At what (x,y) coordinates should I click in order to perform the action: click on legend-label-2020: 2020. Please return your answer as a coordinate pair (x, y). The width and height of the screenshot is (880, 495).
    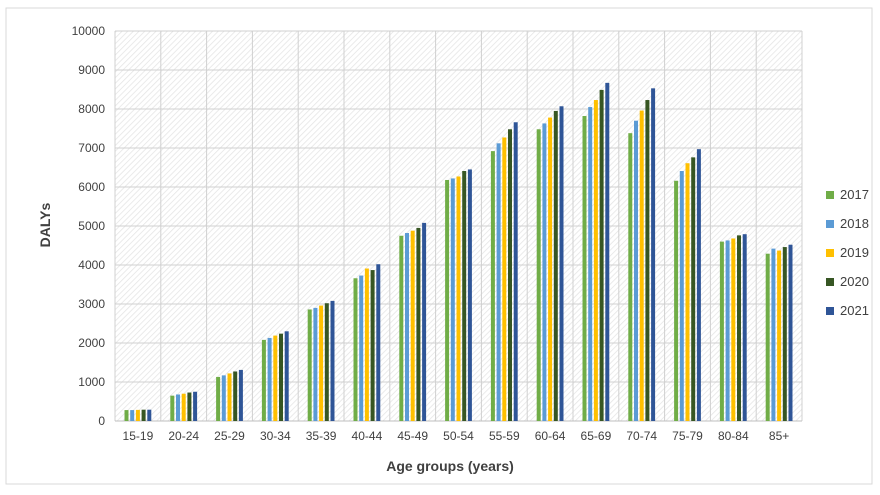
    Looking at the image, I should click on (854, 281).